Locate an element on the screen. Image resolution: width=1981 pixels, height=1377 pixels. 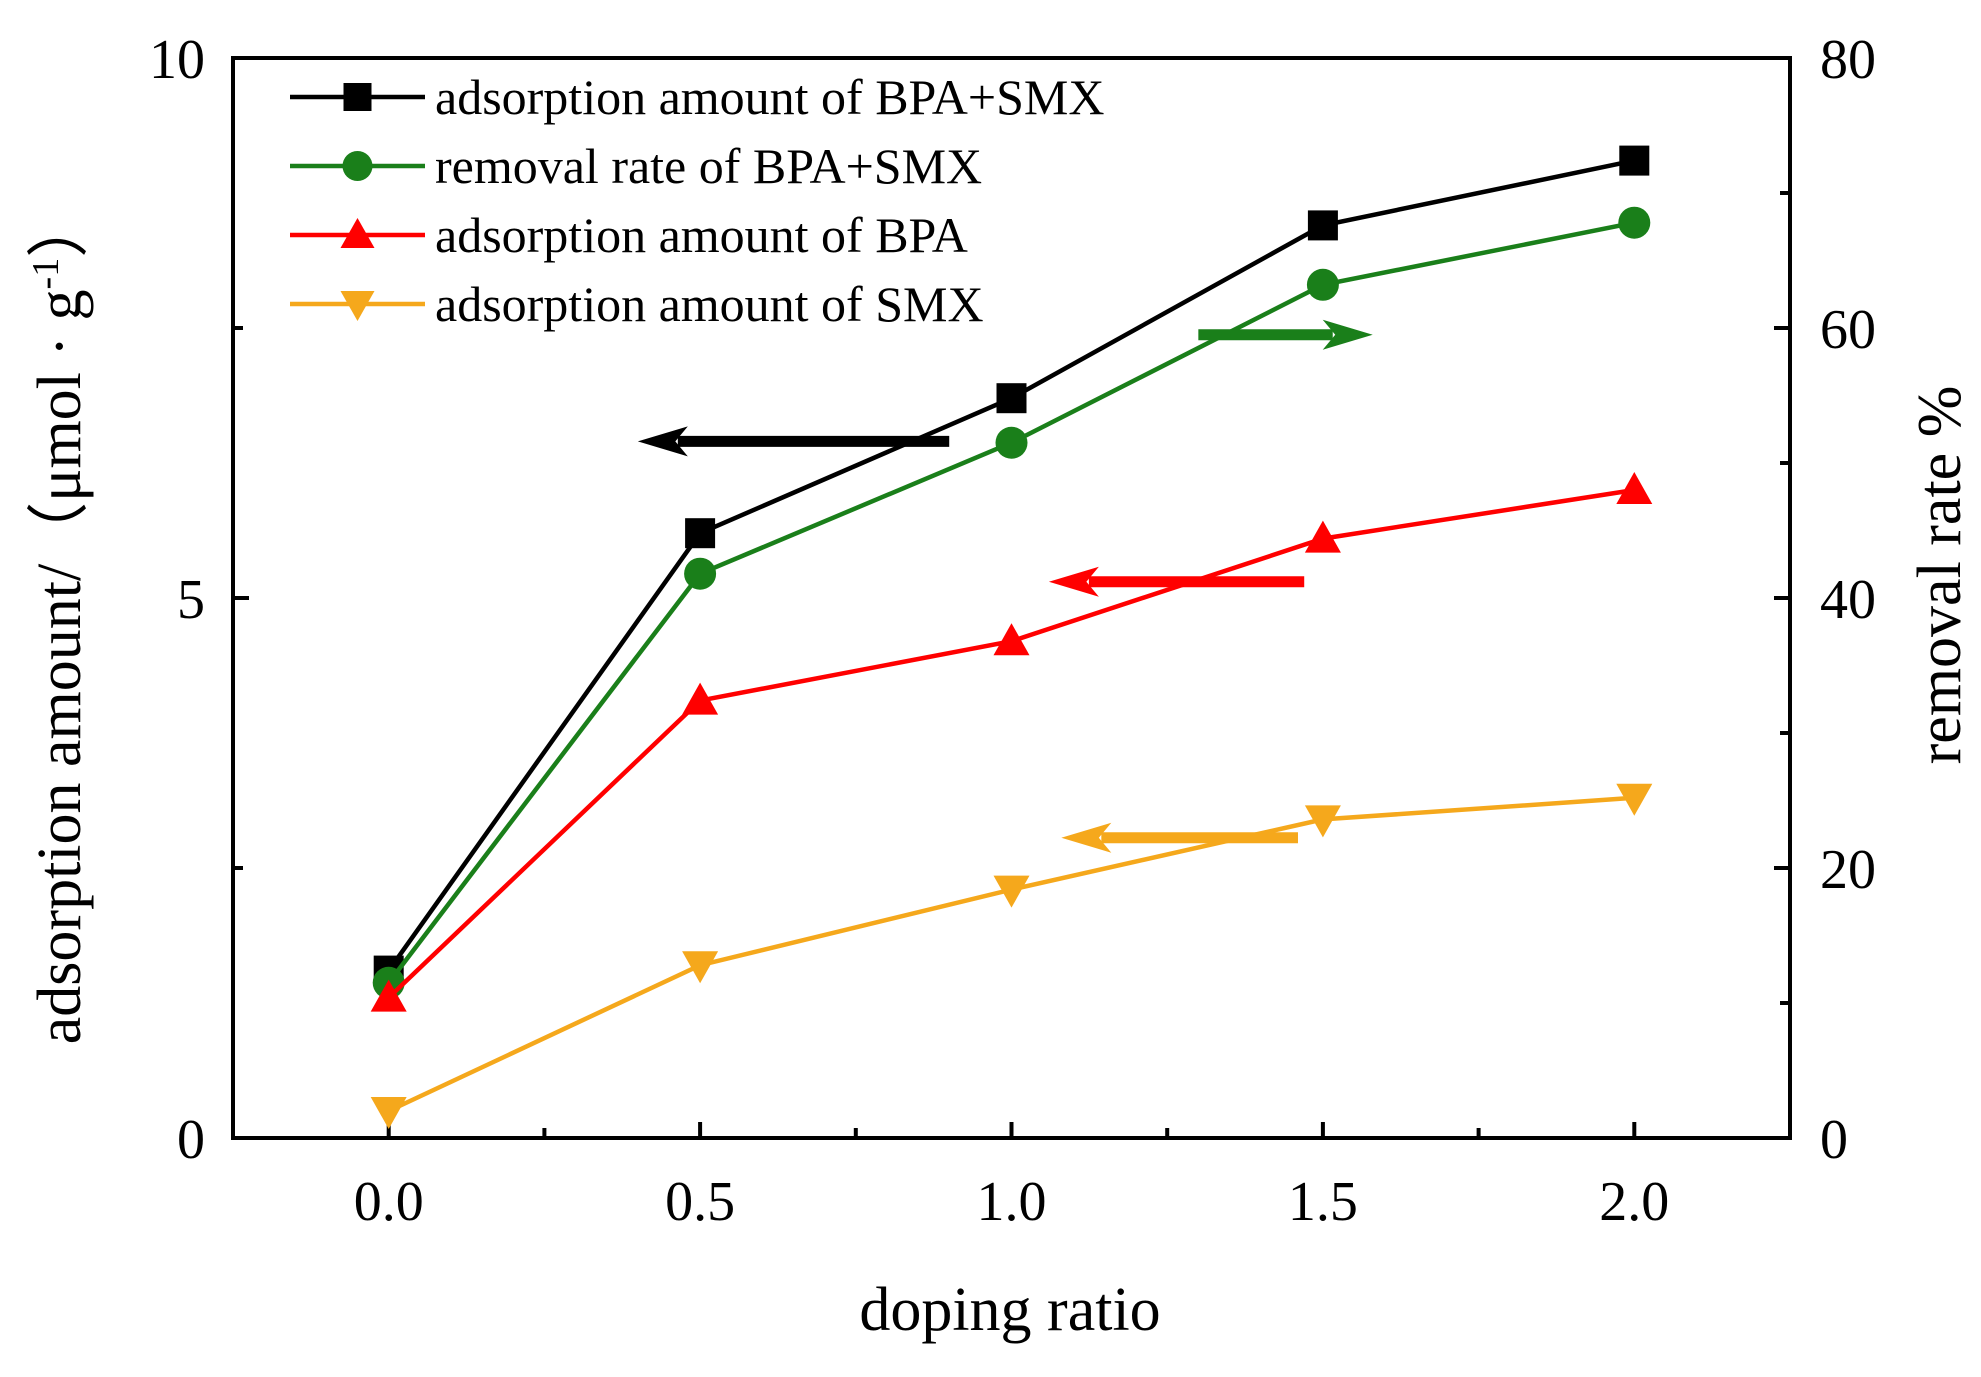
y-left-tick-label: 0 is located at coordinates (191, 1140).